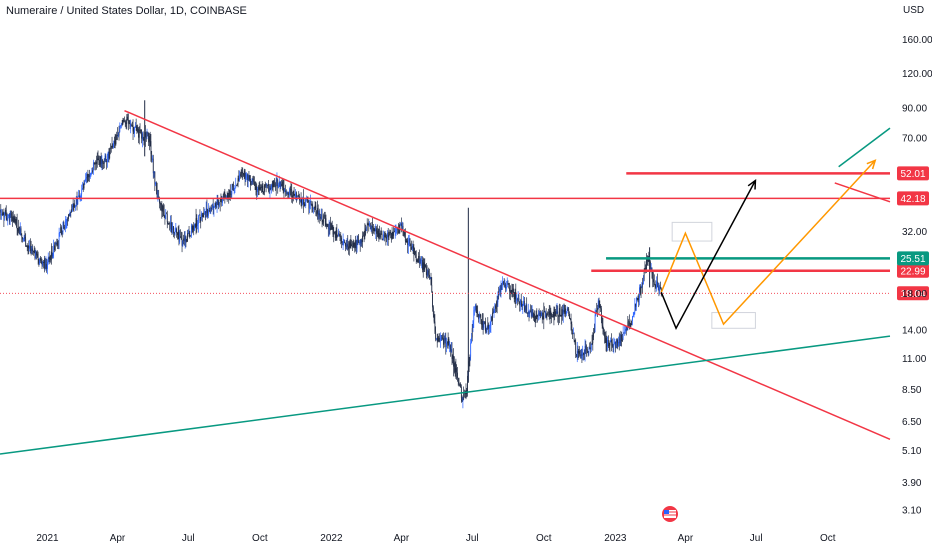 The width and height of the screenshot is (932, 550). I want to click on projection-zone, so click(733, 320).